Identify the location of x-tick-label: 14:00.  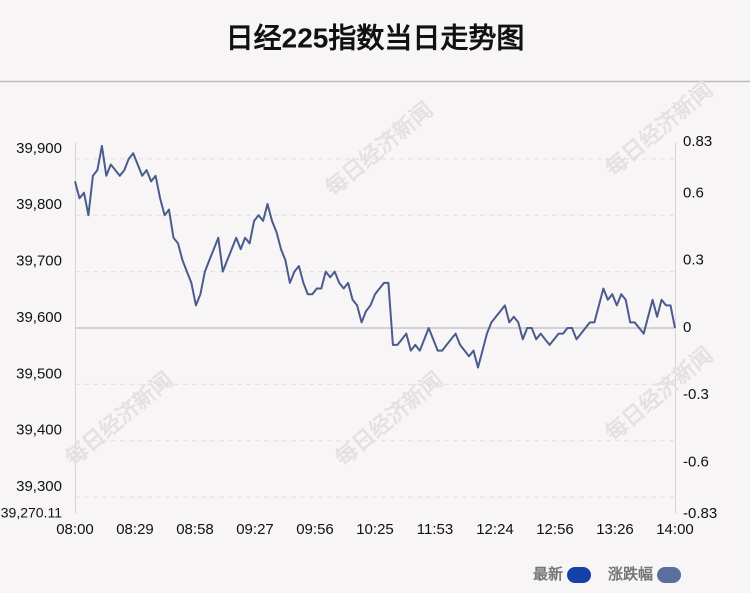
(675, 529).